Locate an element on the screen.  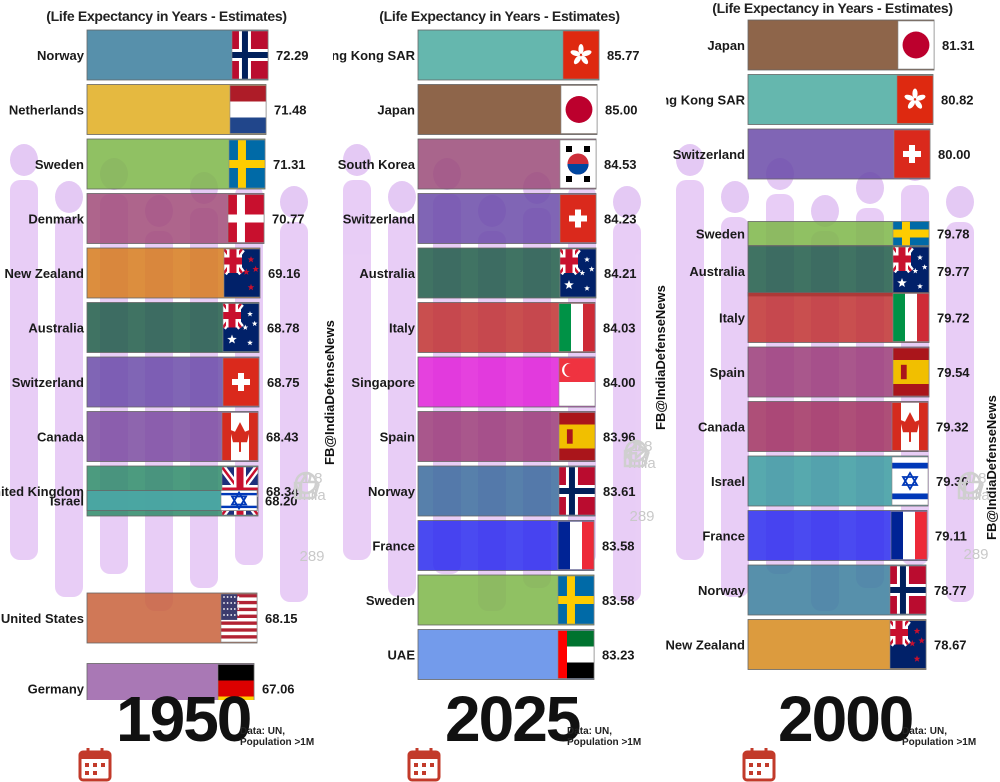
value-label: 84.03 is located at coordinates (619, 328).